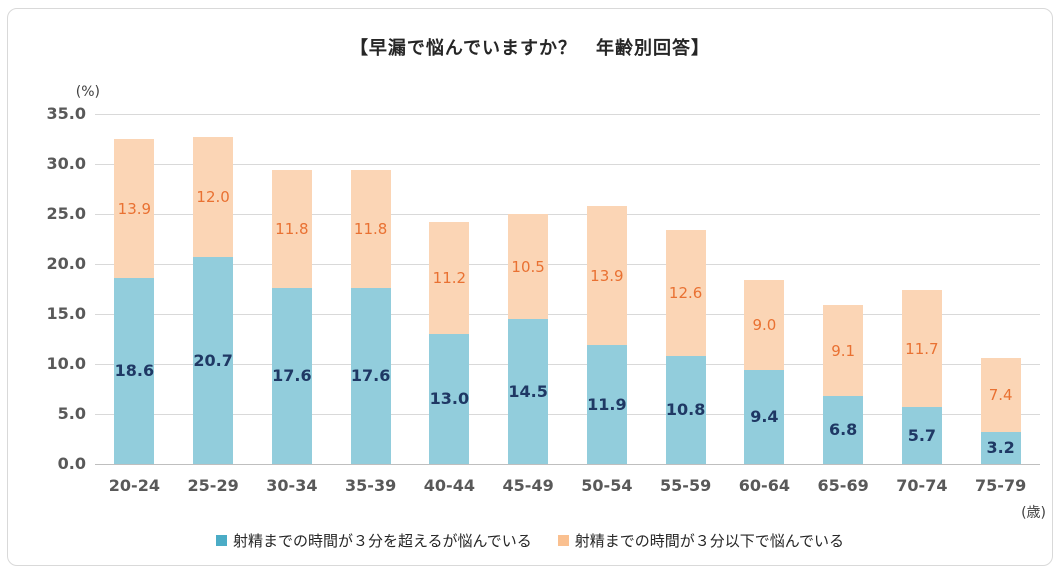 The image size is (1060, 573). What do you see at coordinates (922, 485) in the screenshot?
I see `x-tick-label: 70-74` at bounding box center [922, 485].